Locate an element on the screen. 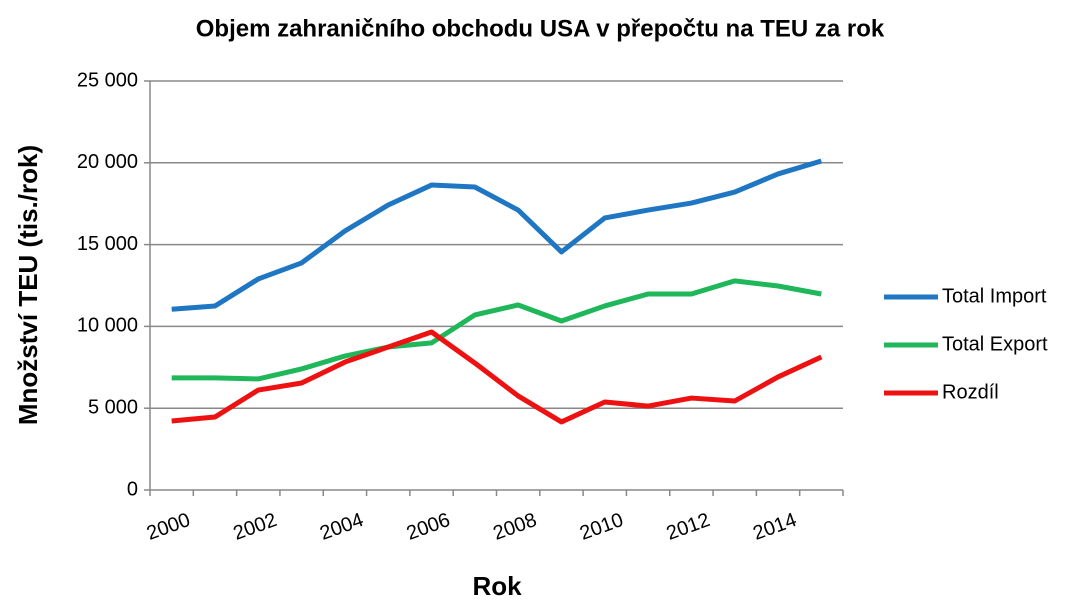 Image resolution: width=1078 pixels, height=601 pixels. y-tick-label: 25 000 is located at coordinates (107, 80).